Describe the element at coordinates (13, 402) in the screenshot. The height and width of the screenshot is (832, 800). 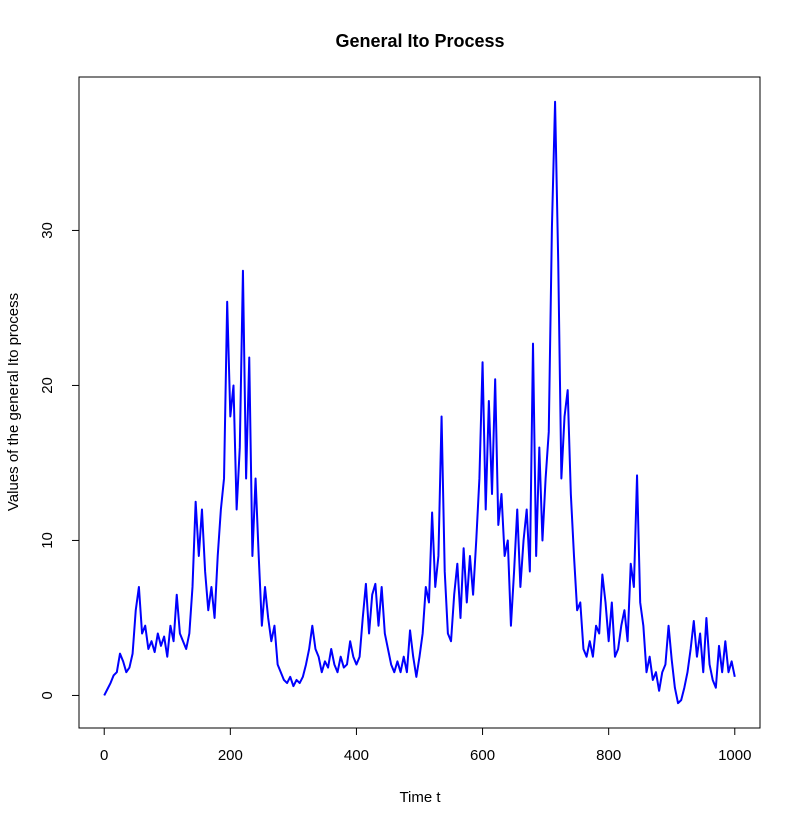
I see `y-axis-label: Values of the general Ito process` at that location.